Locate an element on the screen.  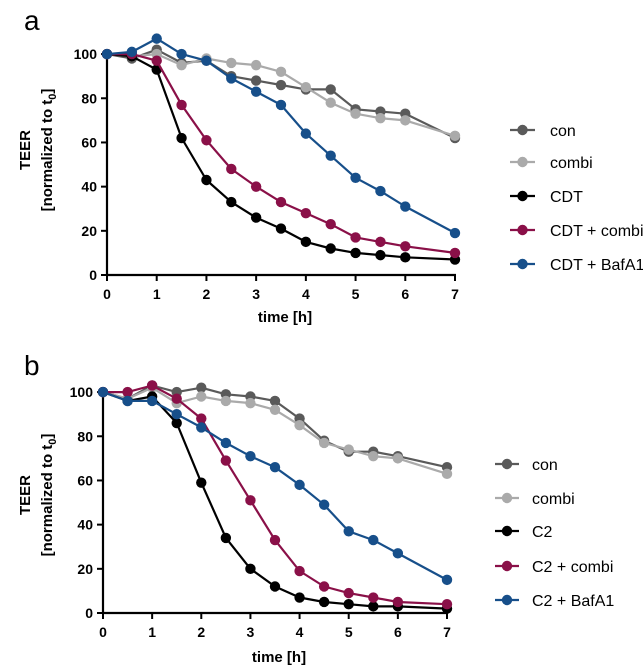
y-axis-subtitle-subscript: 0 is located at coordinates (53, 97).